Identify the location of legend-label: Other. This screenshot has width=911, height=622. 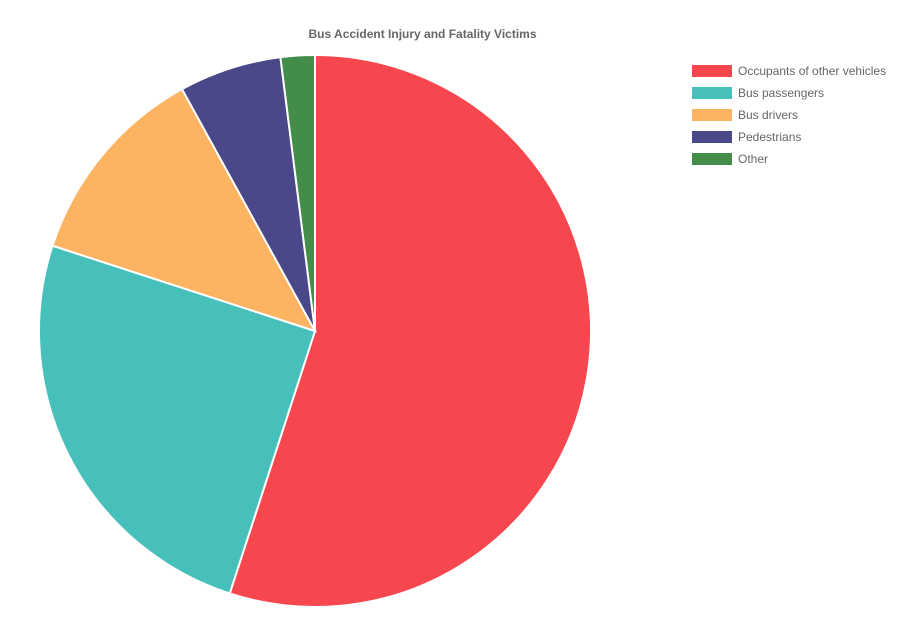
(753, 159).